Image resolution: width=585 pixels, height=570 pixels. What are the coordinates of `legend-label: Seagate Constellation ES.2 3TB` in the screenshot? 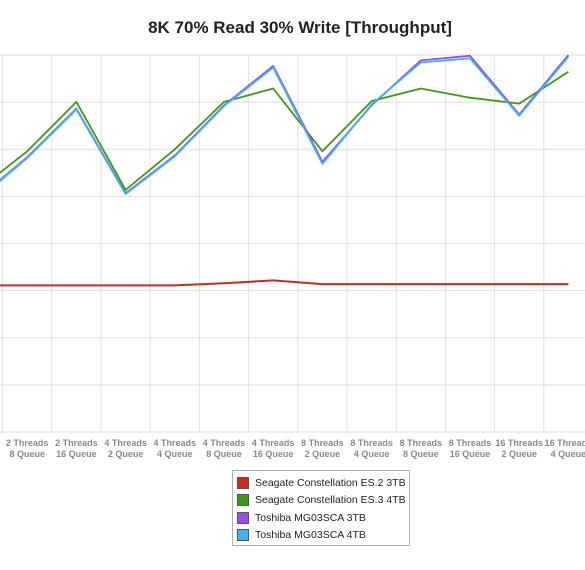 It's located at (330, 482).